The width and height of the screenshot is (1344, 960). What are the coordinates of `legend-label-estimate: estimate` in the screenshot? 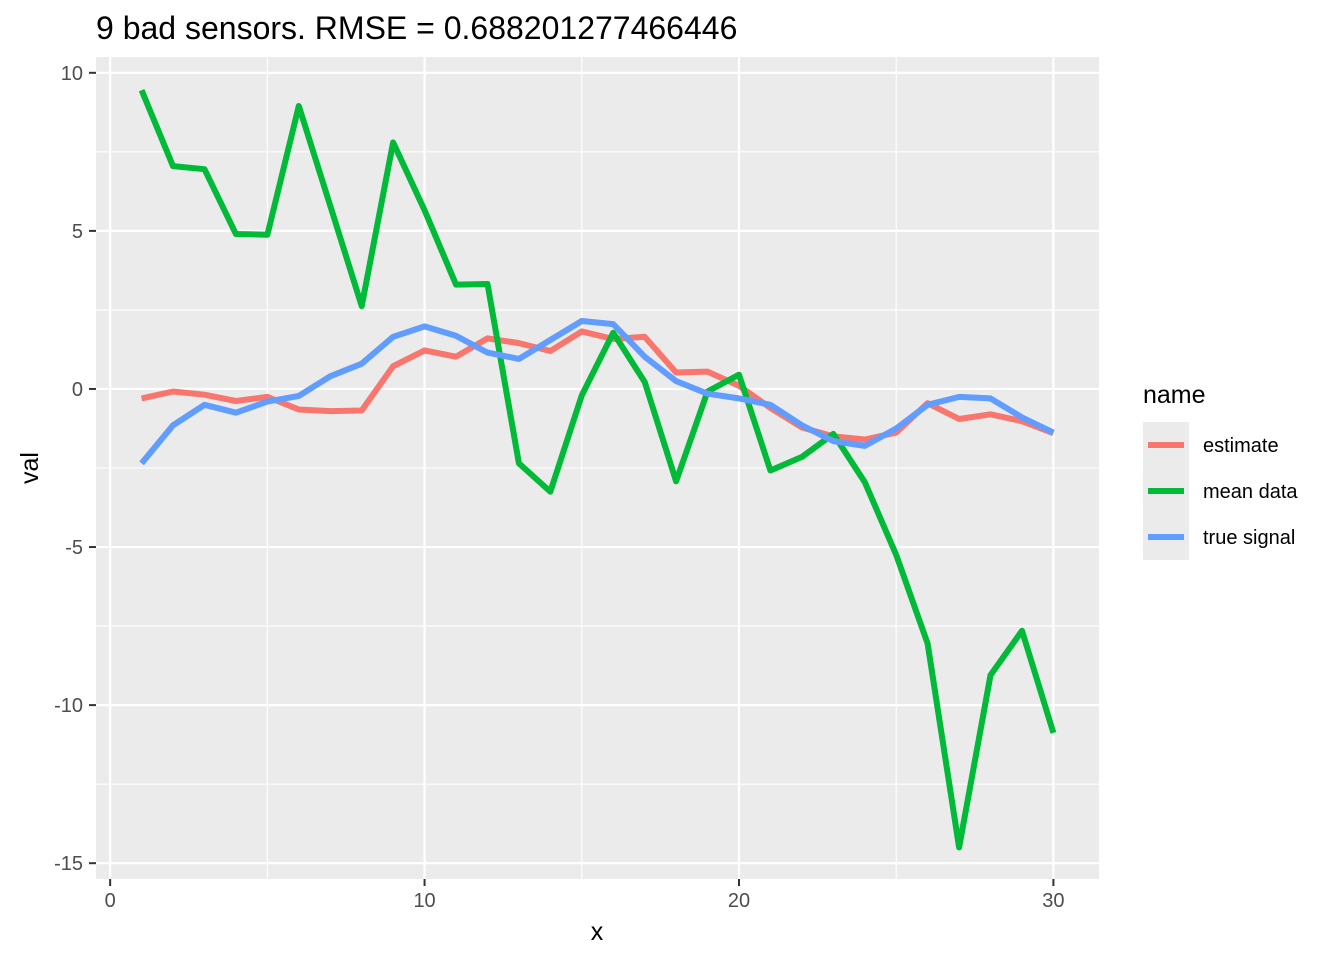 It's located at (1241, 446).